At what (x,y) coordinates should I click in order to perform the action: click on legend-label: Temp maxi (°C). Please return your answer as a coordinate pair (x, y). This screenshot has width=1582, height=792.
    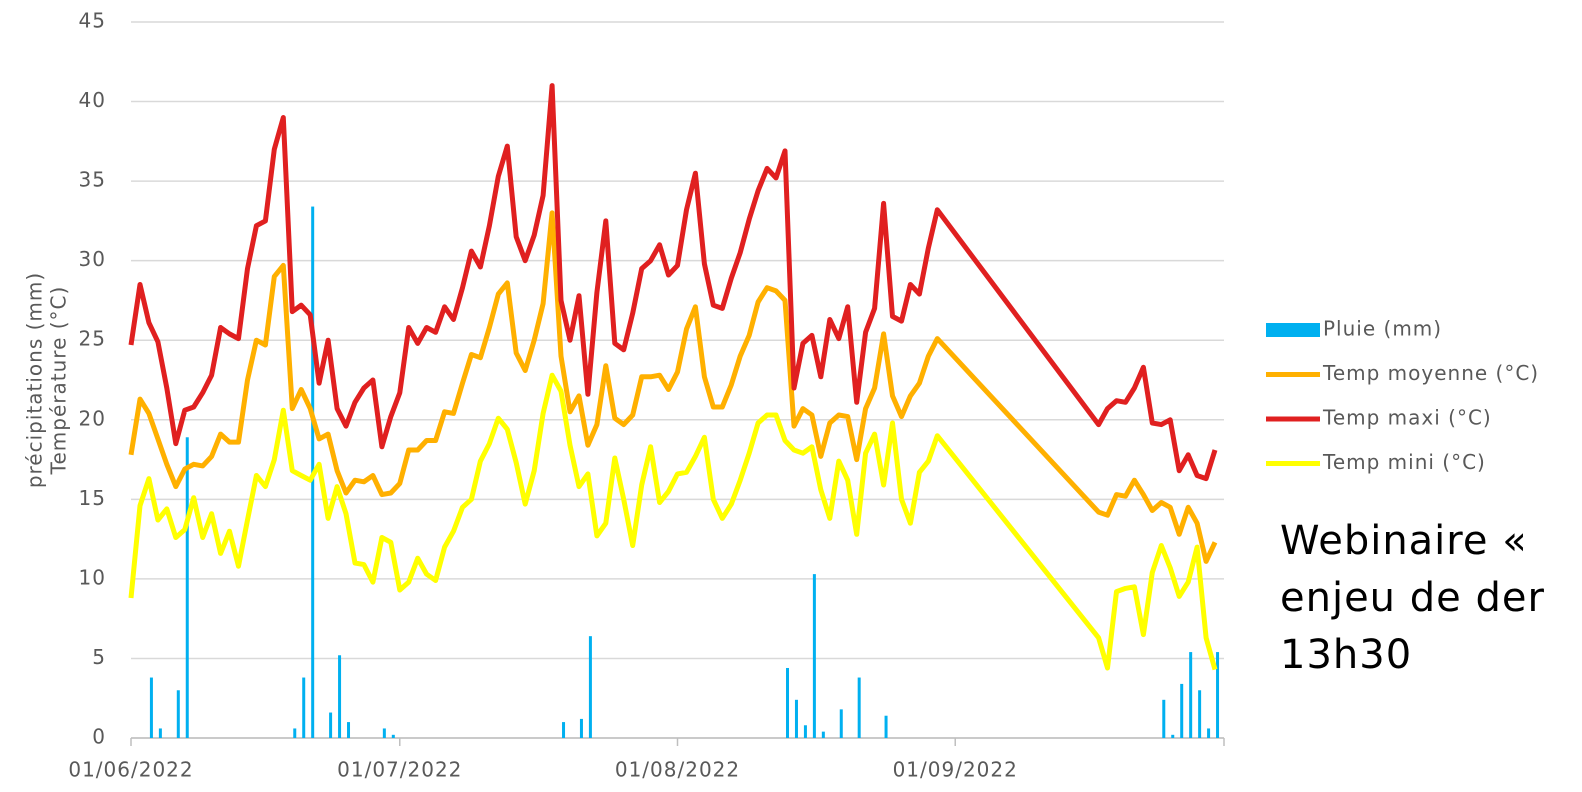
    Looking at the image, I should click on (1407, 418).